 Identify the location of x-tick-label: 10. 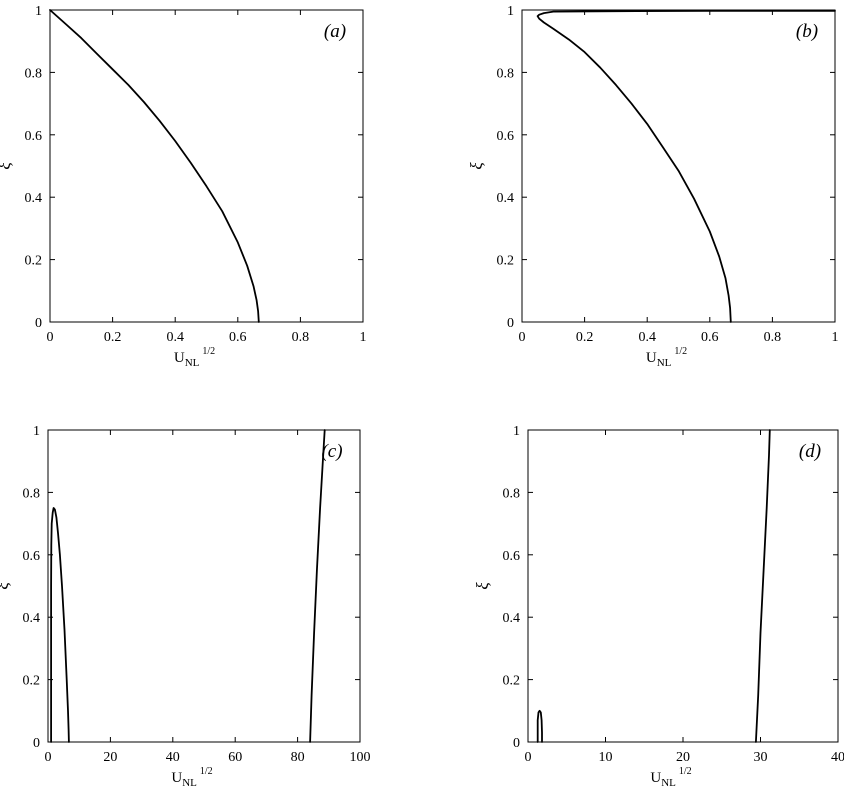
(606, 757).